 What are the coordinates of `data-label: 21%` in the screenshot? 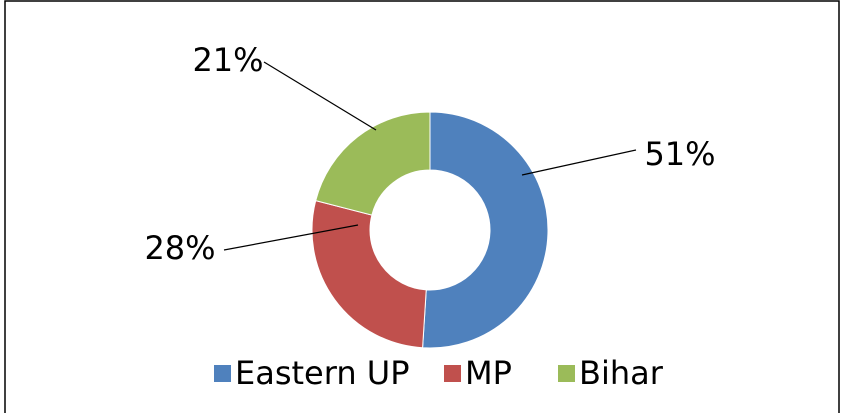 It's located at (227, 60).